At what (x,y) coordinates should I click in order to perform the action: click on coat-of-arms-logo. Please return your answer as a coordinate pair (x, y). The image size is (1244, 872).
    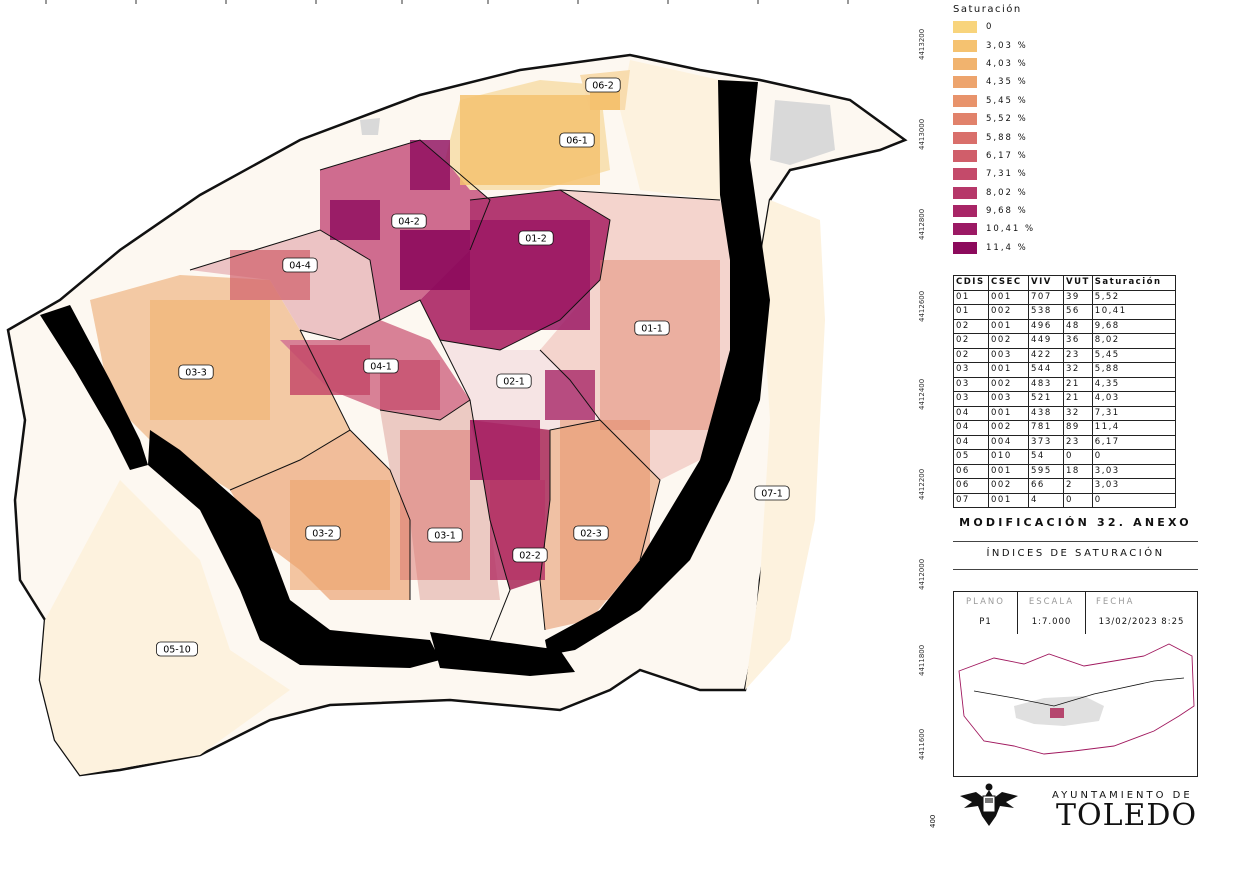
    Looking at the image, I should click on (989, 804).